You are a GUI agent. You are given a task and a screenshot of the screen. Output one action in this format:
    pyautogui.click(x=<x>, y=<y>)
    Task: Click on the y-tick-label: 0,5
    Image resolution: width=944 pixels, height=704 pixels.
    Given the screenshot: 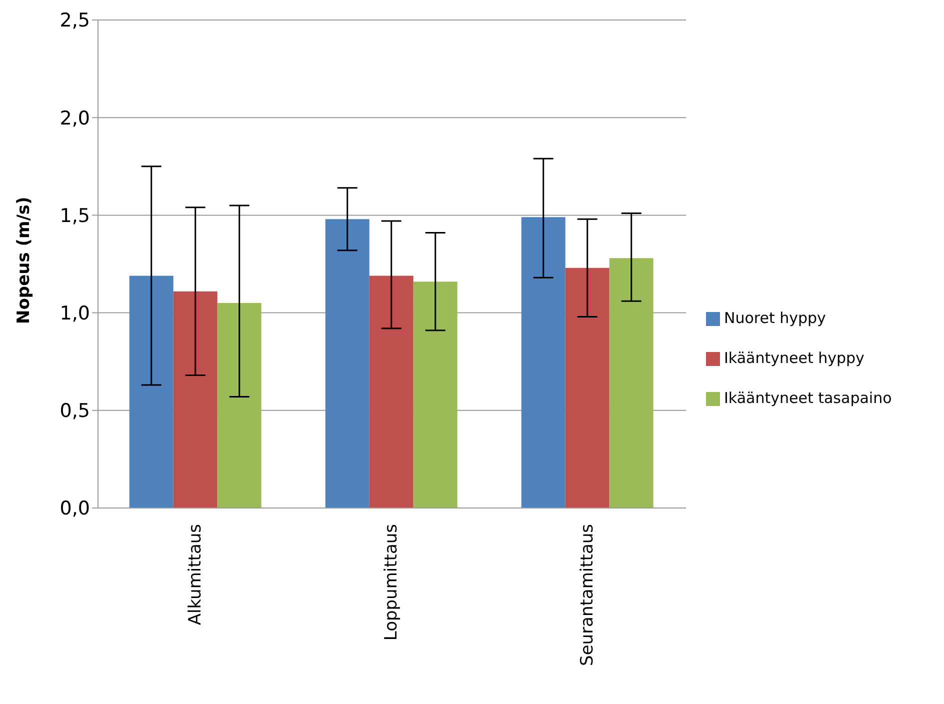 What is the action you would take?
    pyautogui.click(x=75, y=411)
    